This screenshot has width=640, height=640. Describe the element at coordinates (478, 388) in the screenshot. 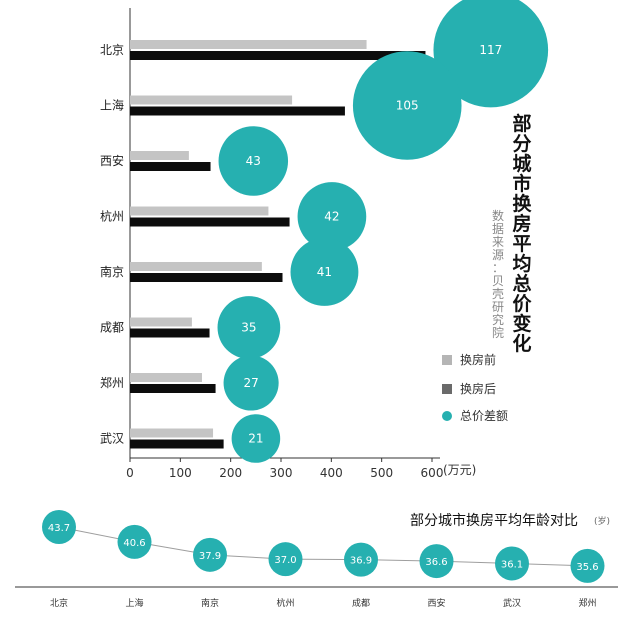

I see `legend-label: 换房后` at that location.